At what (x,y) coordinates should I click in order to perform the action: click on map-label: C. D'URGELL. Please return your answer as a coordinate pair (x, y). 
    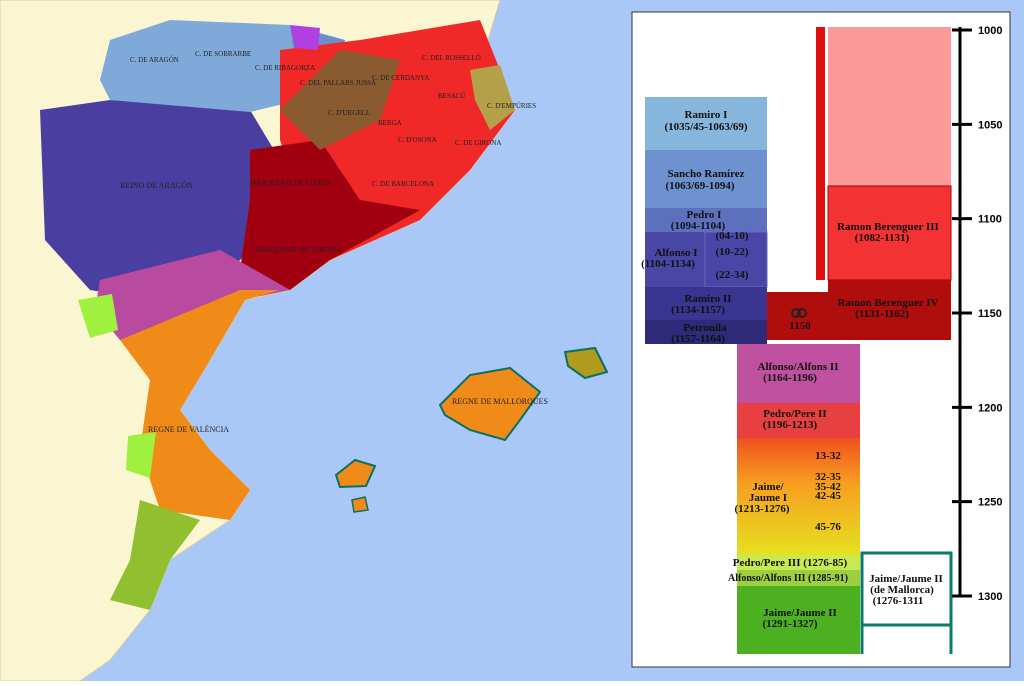
    Looking at the image, I should click on (349, 113).